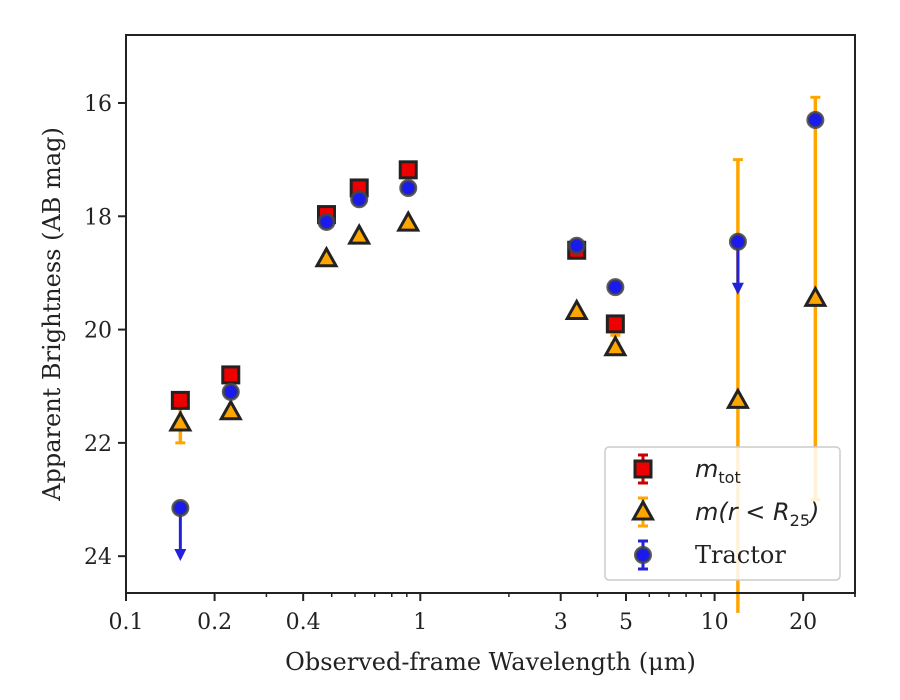  I want to click on legend-tractor-label: Tractor, so click(740, 555).